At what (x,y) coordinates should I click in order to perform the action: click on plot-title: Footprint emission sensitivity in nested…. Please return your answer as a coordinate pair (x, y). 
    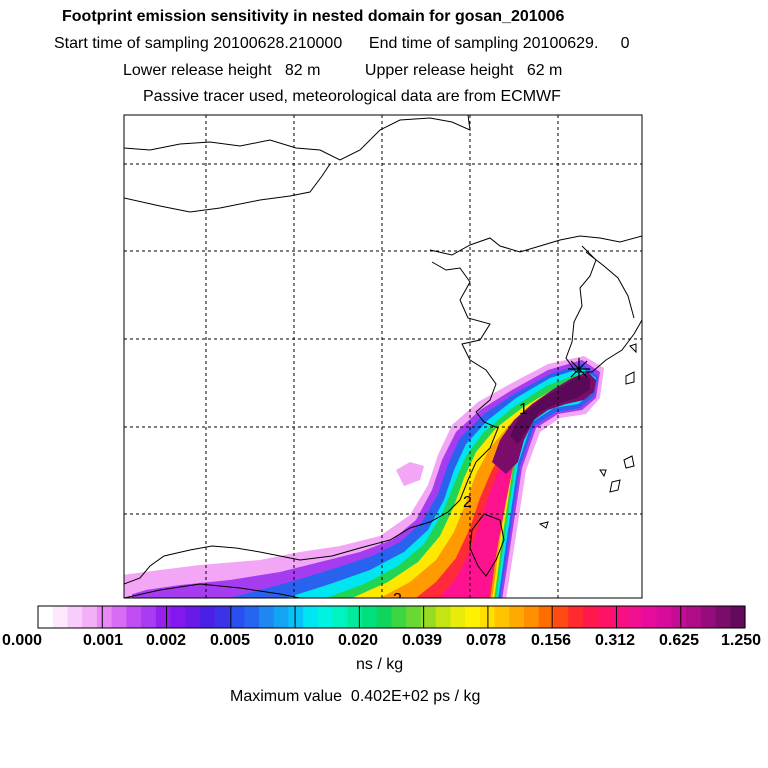
    Looking at the image, I should click on (313, 16).